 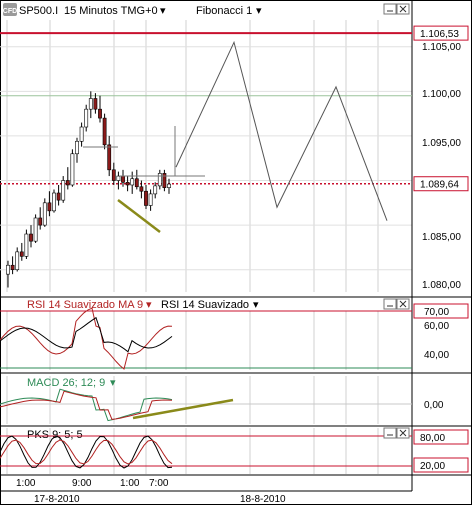 I want to click on current-price-tag: 1.089,64, so click(x=441, y=184).